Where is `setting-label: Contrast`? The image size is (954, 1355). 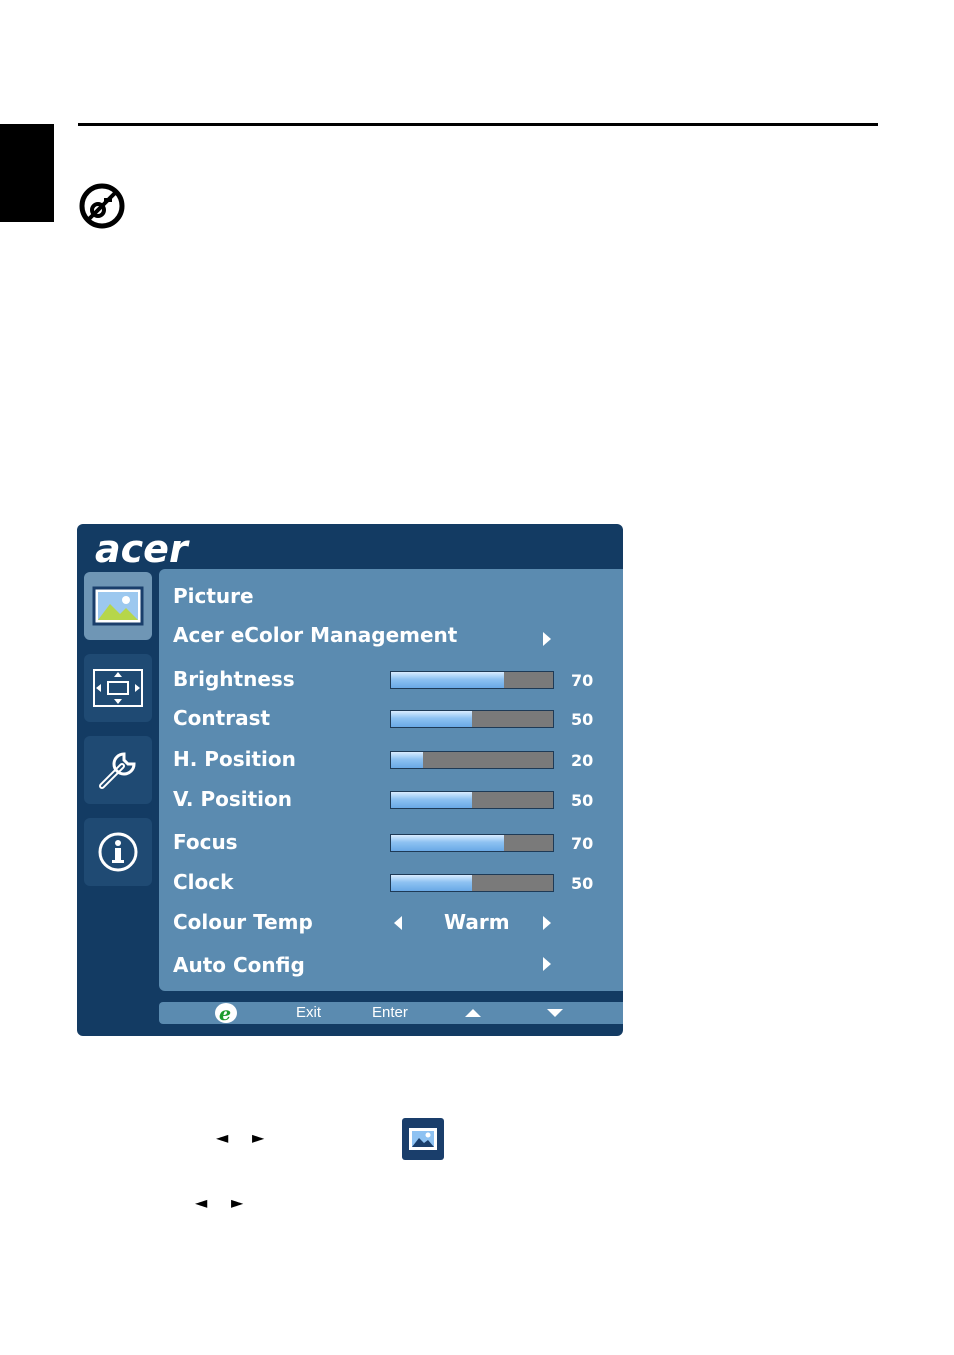 setting-label: Contrast is located at coordinates (222, 718).